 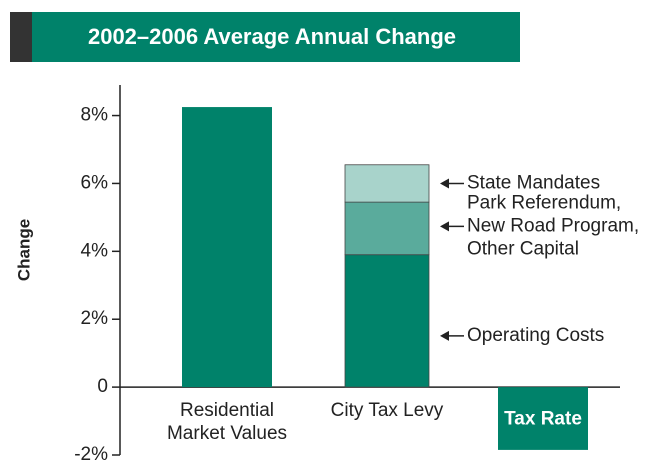 What do you see at coordinates (533, 182) in the screenshot?
I see `annotation: State Mandates` at bounding box center [533, 182].